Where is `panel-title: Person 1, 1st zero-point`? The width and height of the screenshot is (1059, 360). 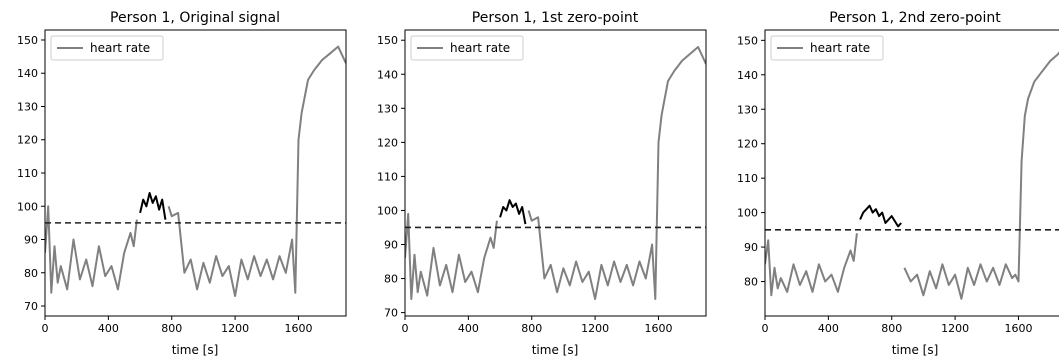 panel-title: Person 1, 1st zero-point is located at coordinates (555, 18).